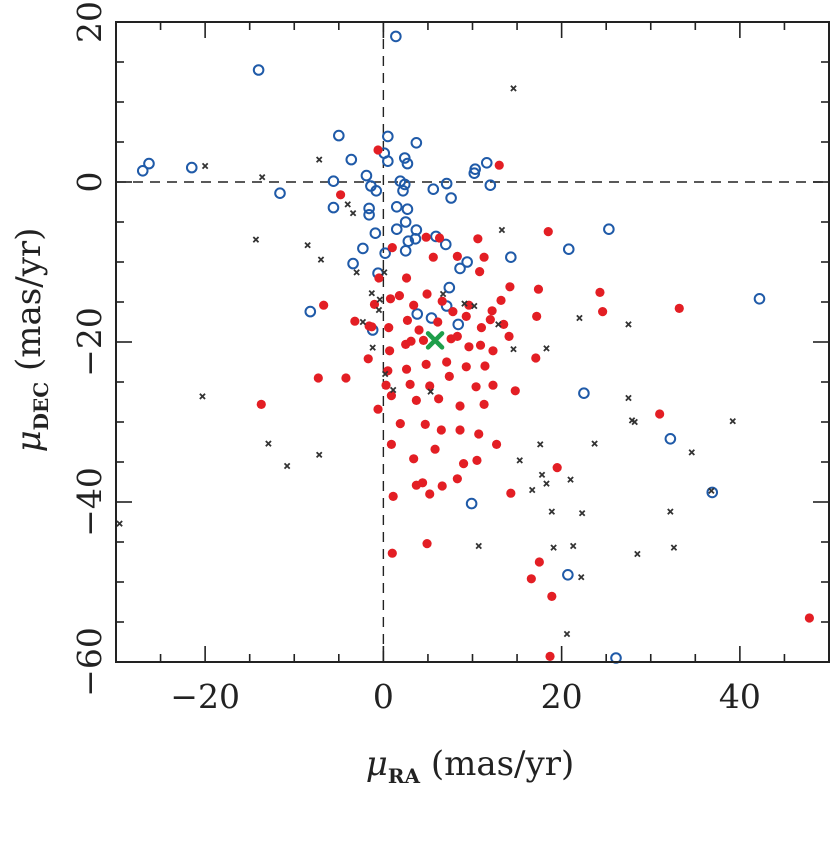 The width and height of the screenshot is (830, 851). Describe the element at coordinates (383, 696) in the screenshot. I see `x-tick-label: 0` at that location.